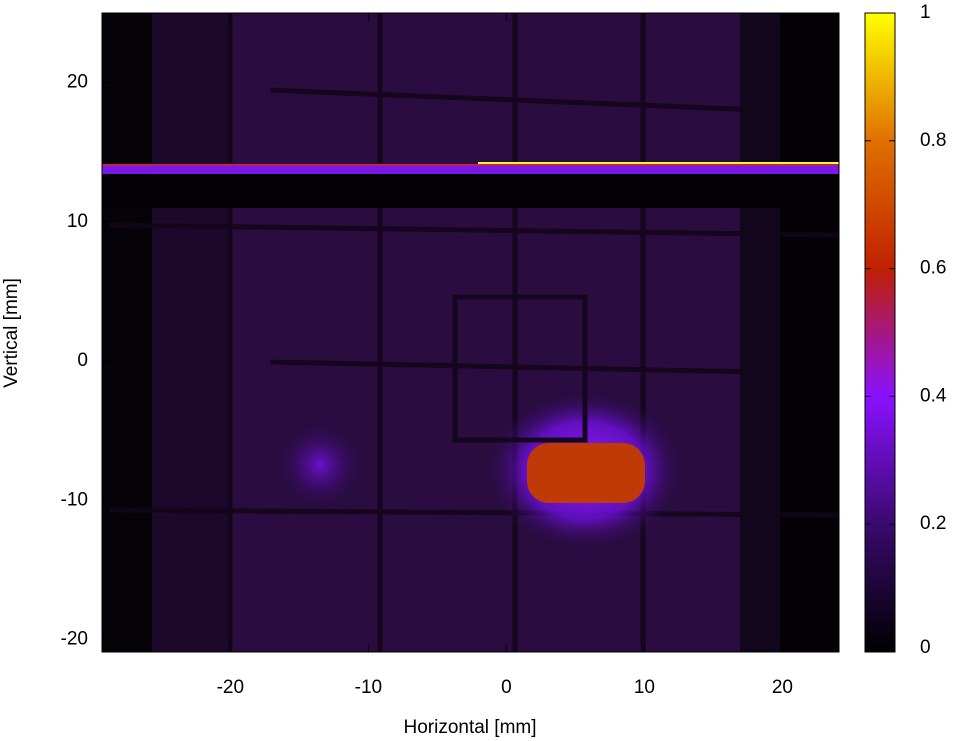  Describe the element at coordinates (230, 687) in the screenshot. I see `x-tick-label: -20` at that location.